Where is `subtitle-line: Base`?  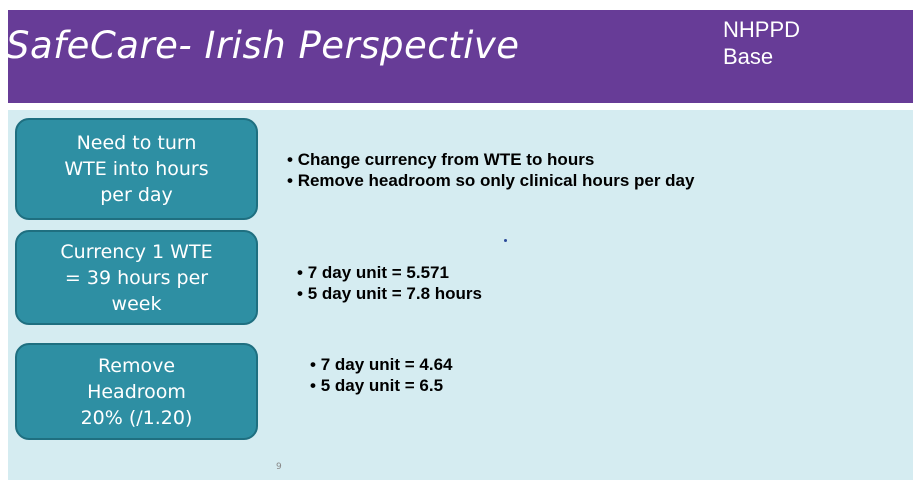 subtitle-line: Base is located at coordinates (748, 56).